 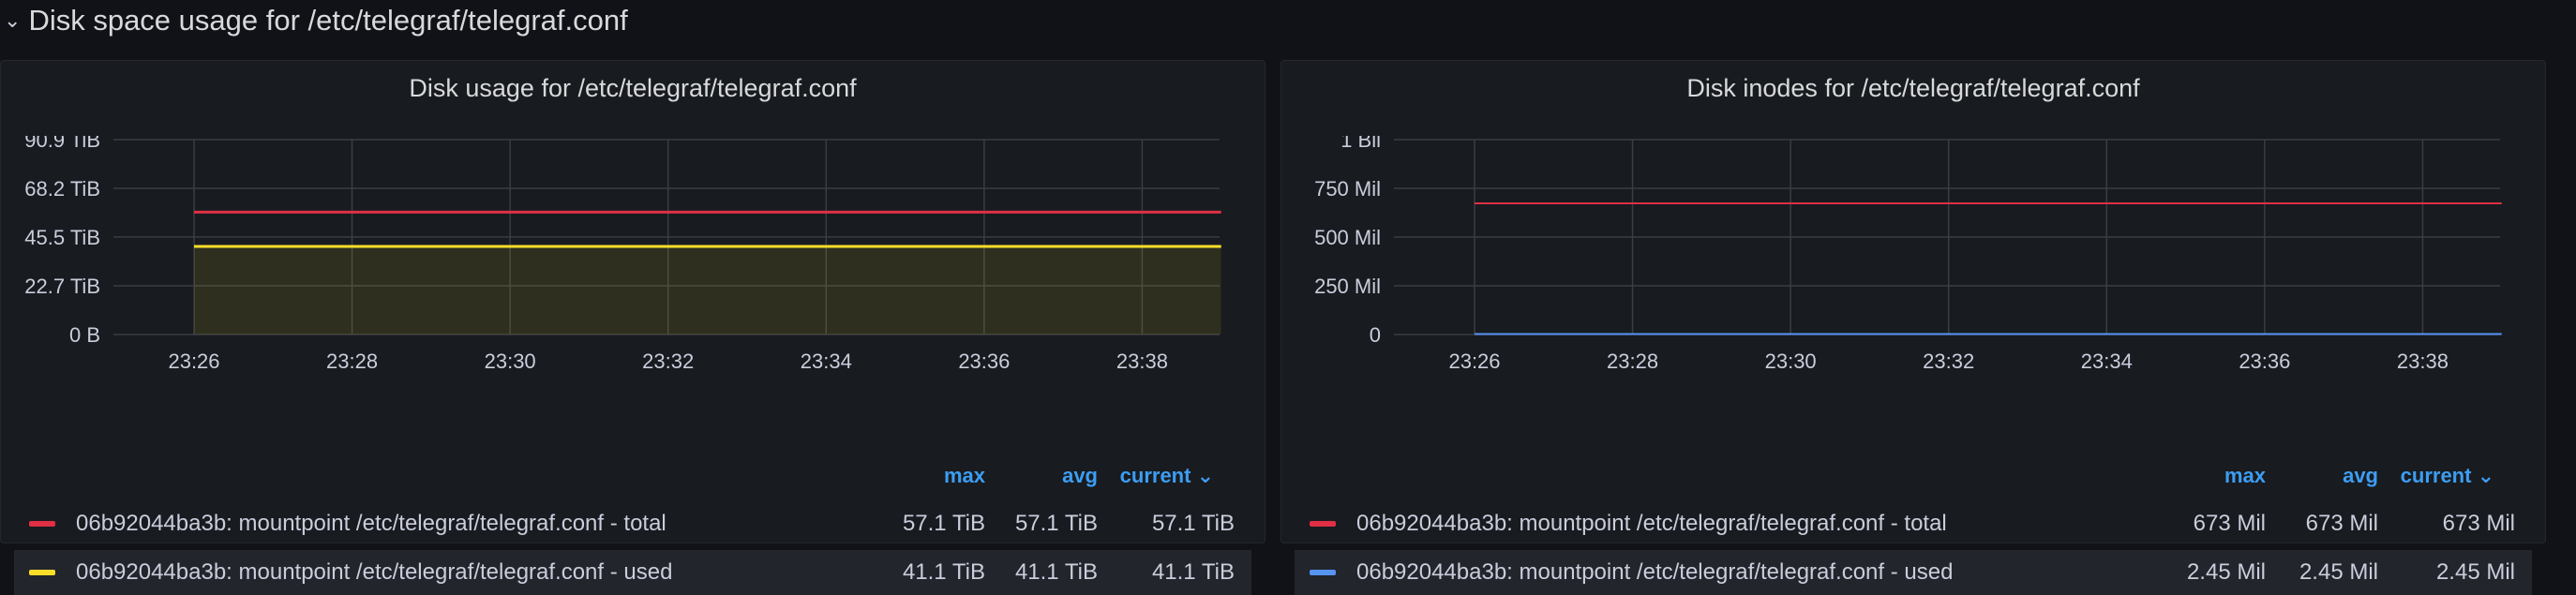 What do you see at coordinates (2475, 572) in the screenshot?
I see `legend-current-value: 2.45 Mil` at bounding box center [2475, 572].